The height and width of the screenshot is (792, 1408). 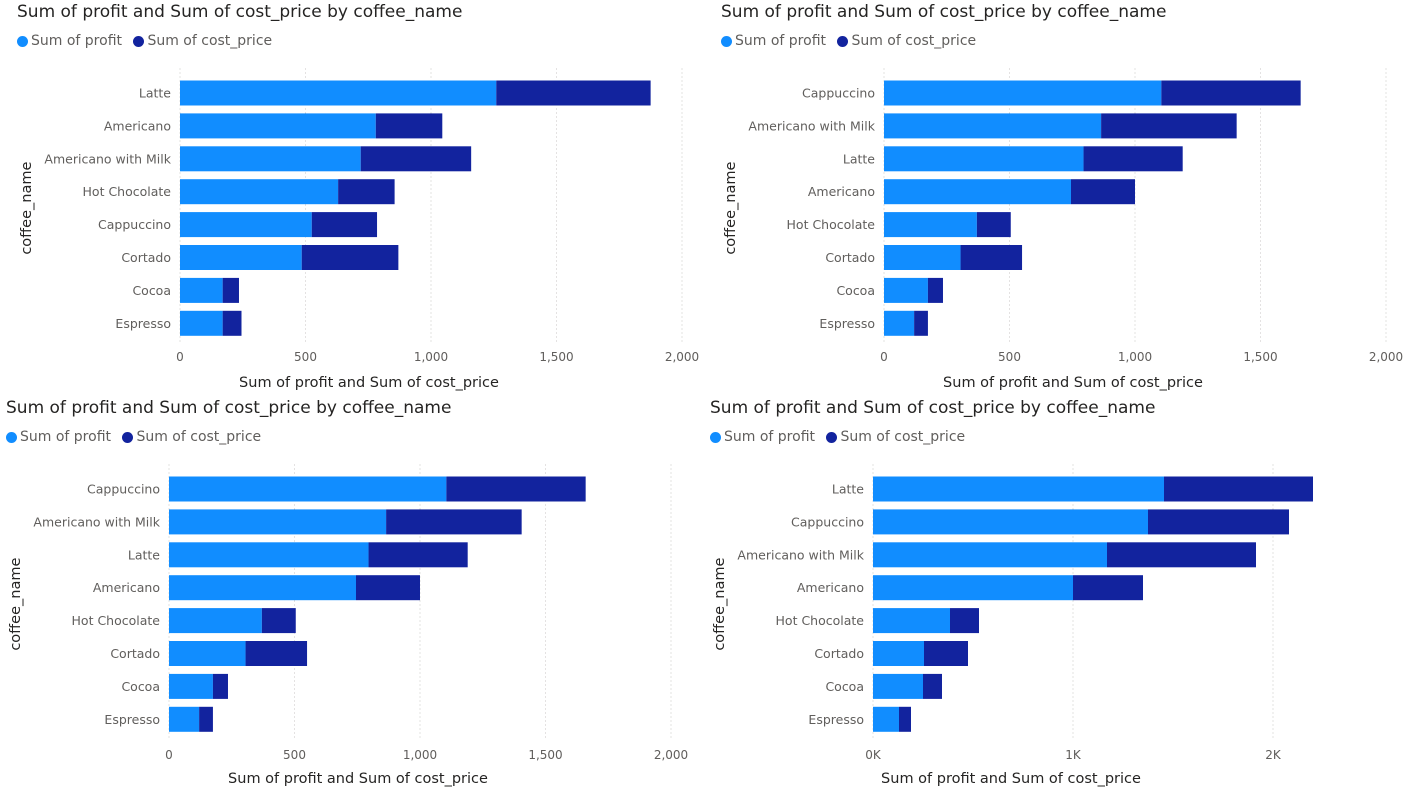 What do you see at coordinates (859, 158) in the screenshot?
I see `category-label: Latte` at bounding box center [859, 158].